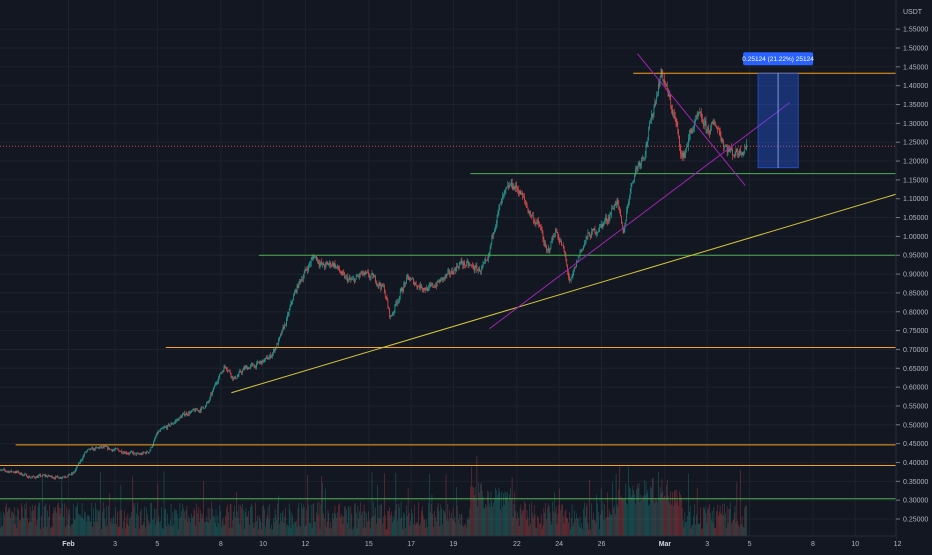  What do you see at coordinates (915, 369) in the screenshot?
I see `price-tick-label: 0.65000` at bounding box center [915, 369].